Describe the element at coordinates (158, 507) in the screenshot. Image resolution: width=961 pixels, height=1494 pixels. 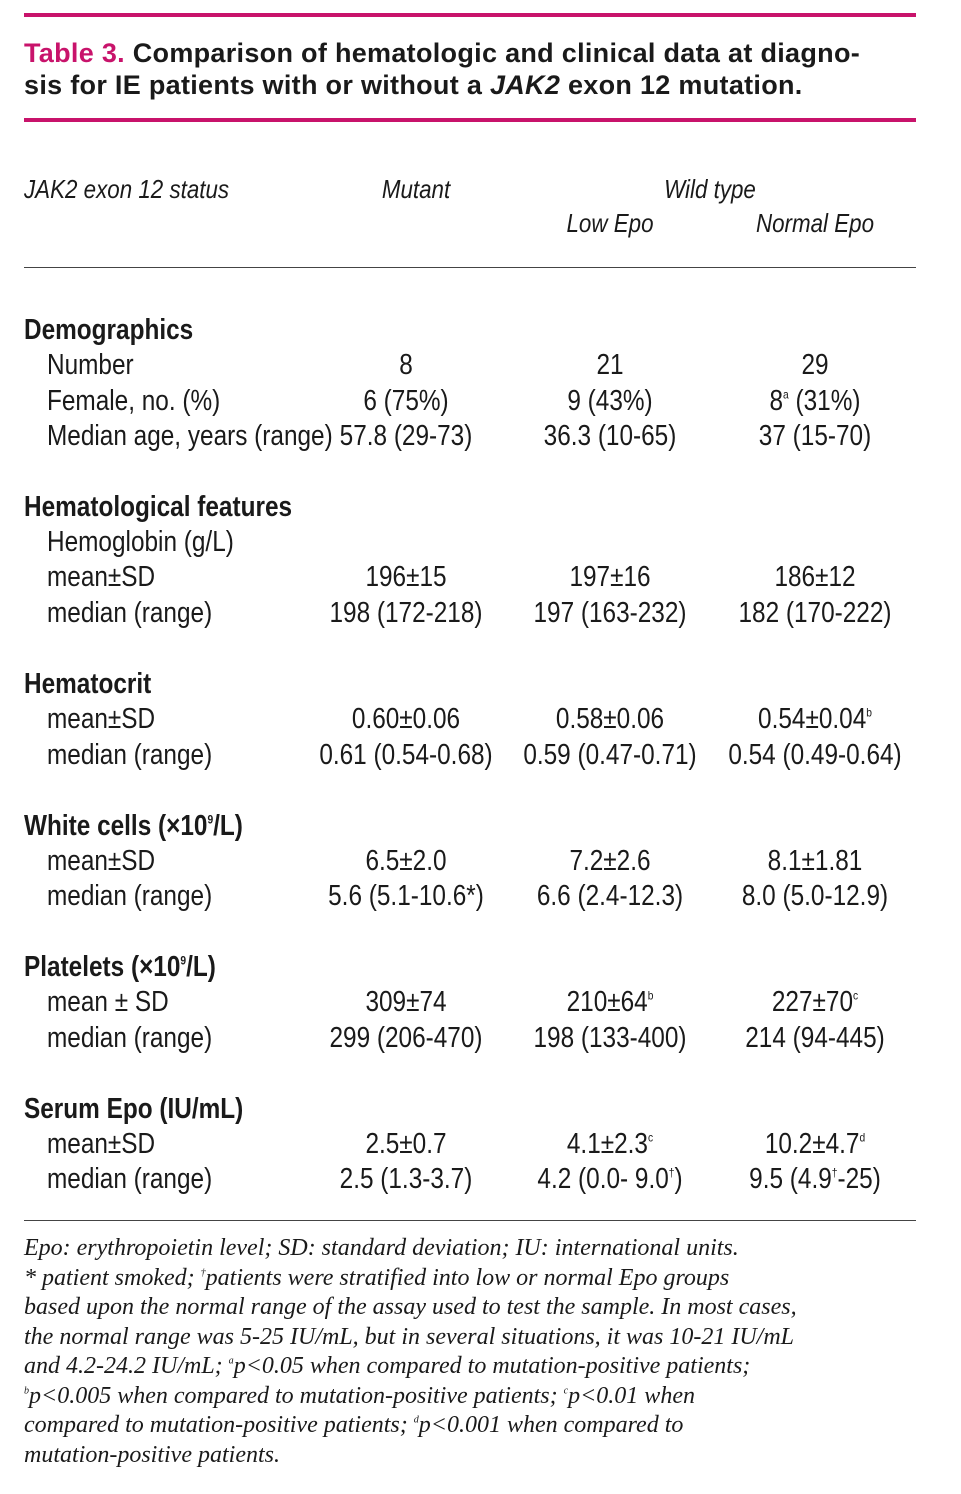
I see `section-title-hematological: Hematological features` at that location.